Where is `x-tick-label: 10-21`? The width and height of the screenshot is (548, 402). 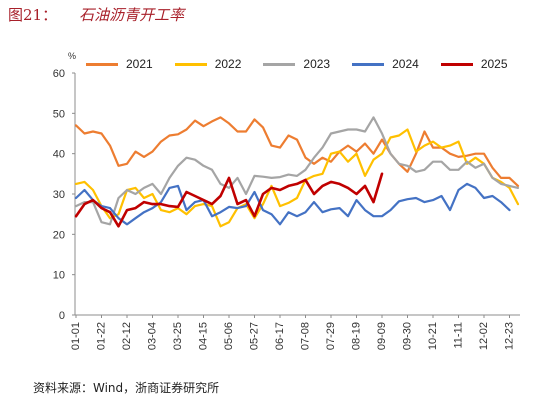 x-tick-label: 10-21 is located at coordinates (433, 336).